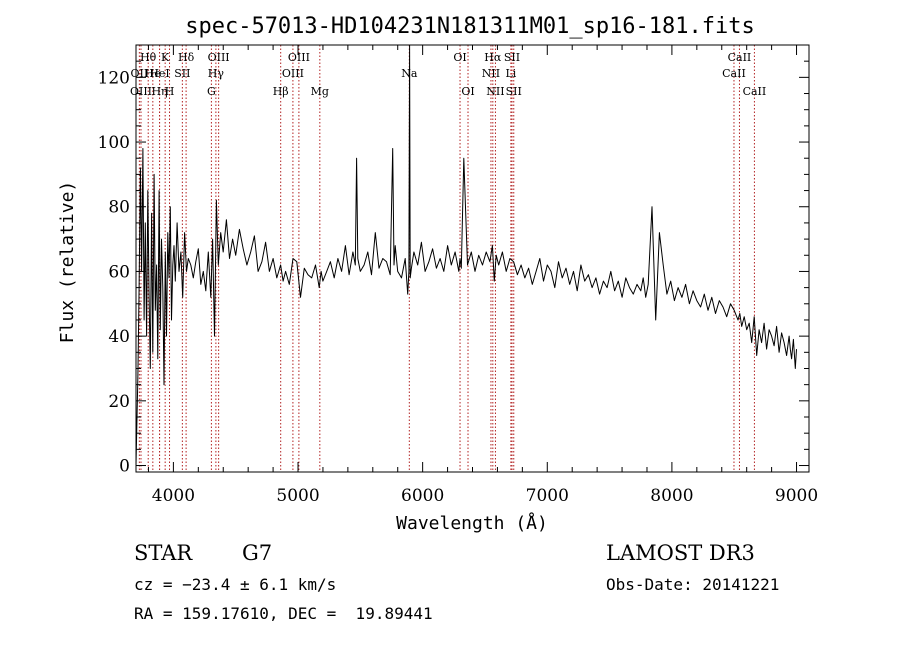 The width and height of the screenshot is (900, 649). Describe the element at coordinates (159, 91) in the screenshot. I see `line-marker-label: Hη` at that location.